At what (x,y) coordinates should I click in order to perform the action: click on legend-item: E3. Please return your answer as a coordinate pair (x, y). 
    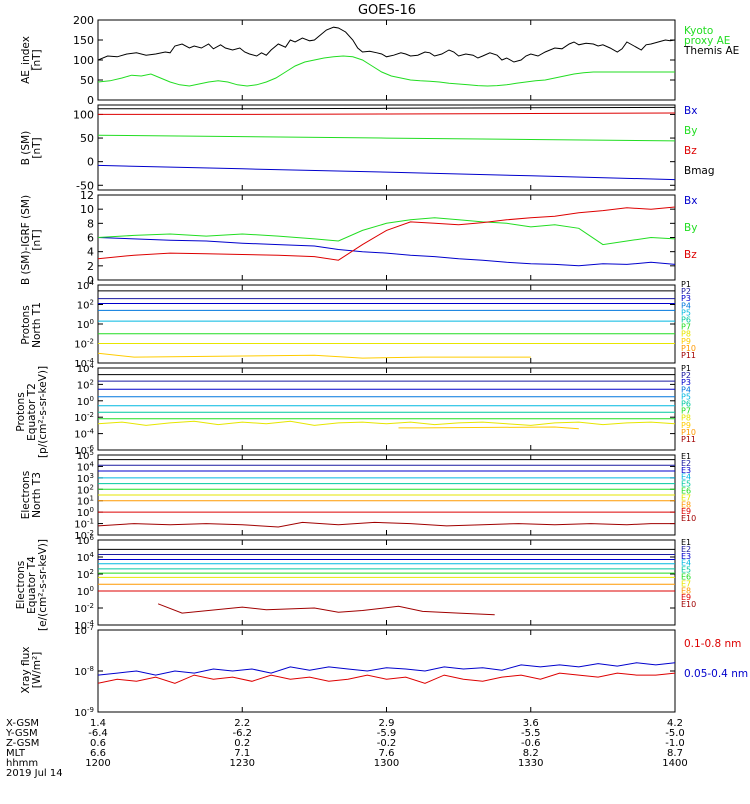
    Looking at the image, I should click on (686, 556).